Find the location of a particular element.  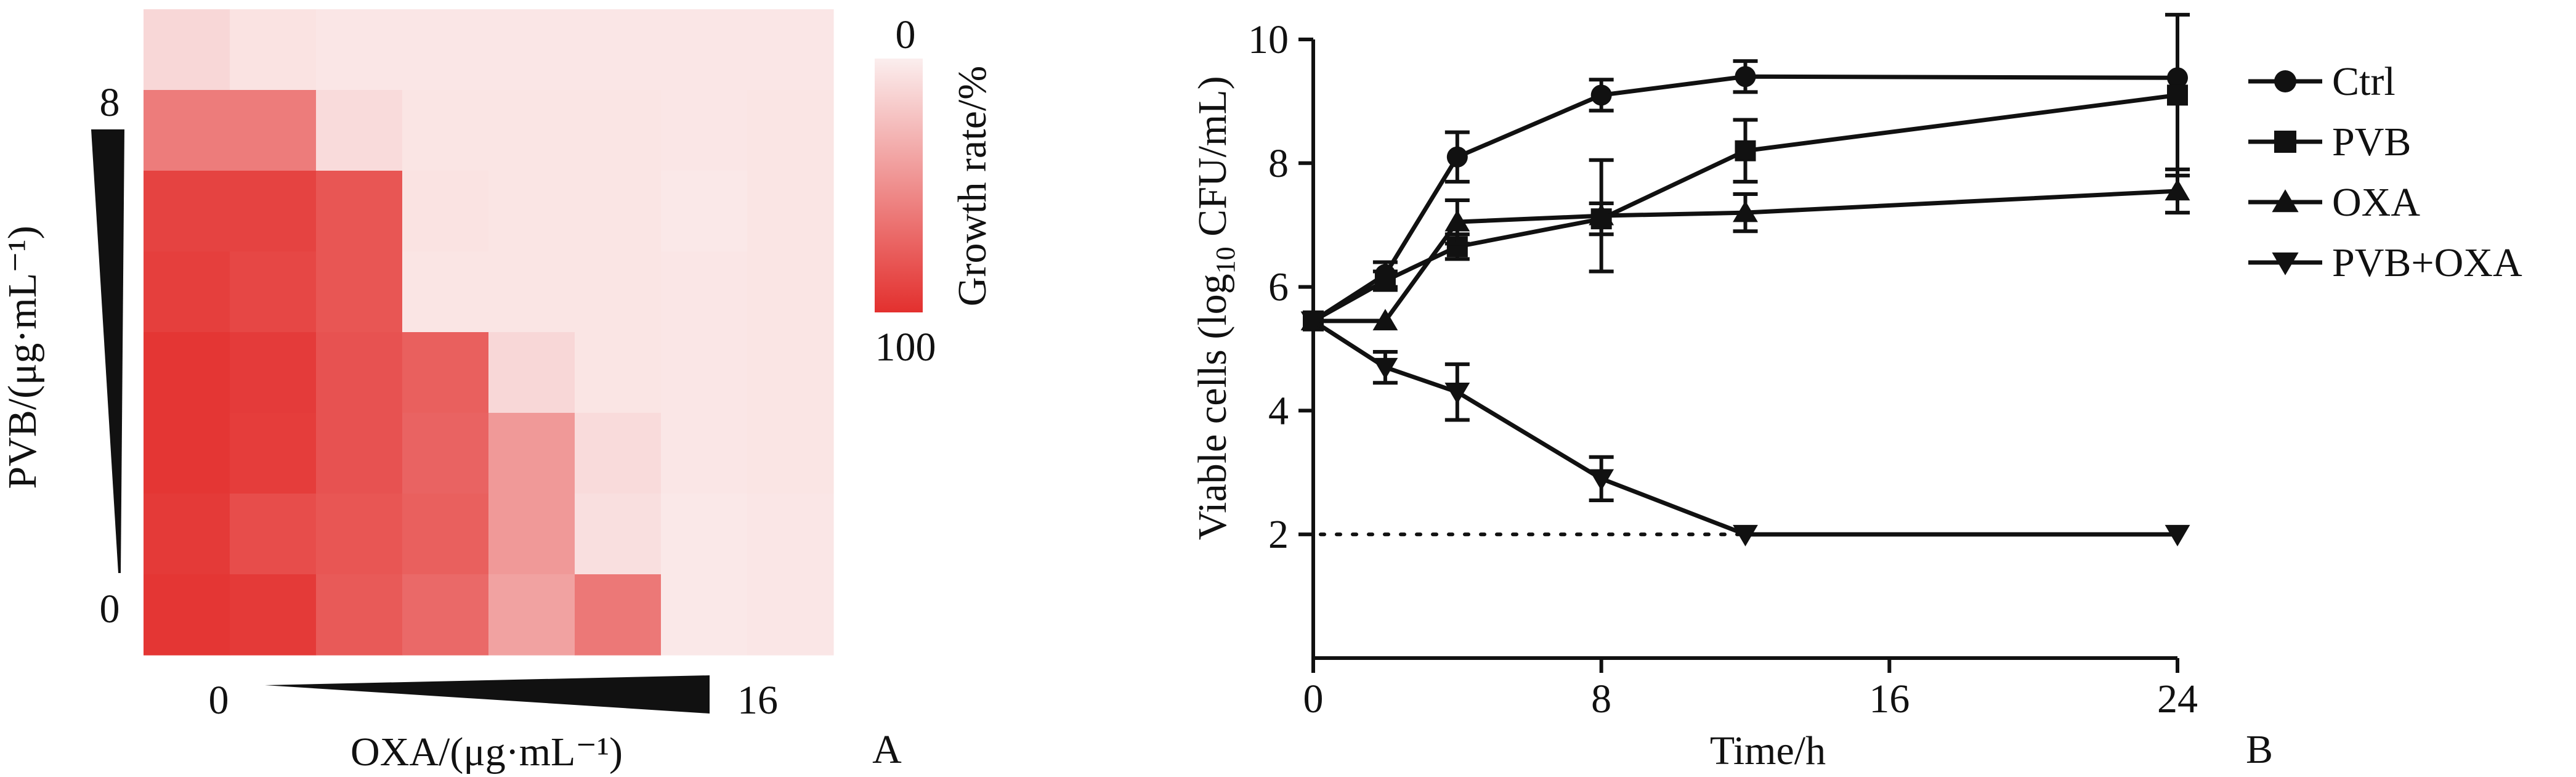

colorbar-max-label: 100 is located at coordinates (905, 347).